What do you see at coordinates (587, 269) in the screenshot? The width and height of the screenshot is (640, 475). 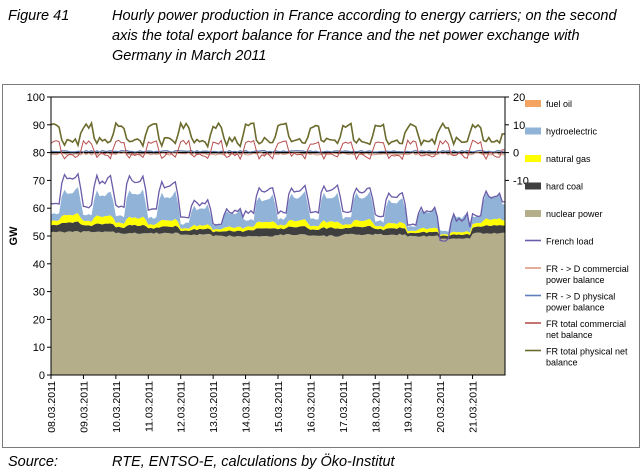 I see `legend-label-fr-d-commercial-power-balance: FR - > D commercial` at bounding box center [587, 269].